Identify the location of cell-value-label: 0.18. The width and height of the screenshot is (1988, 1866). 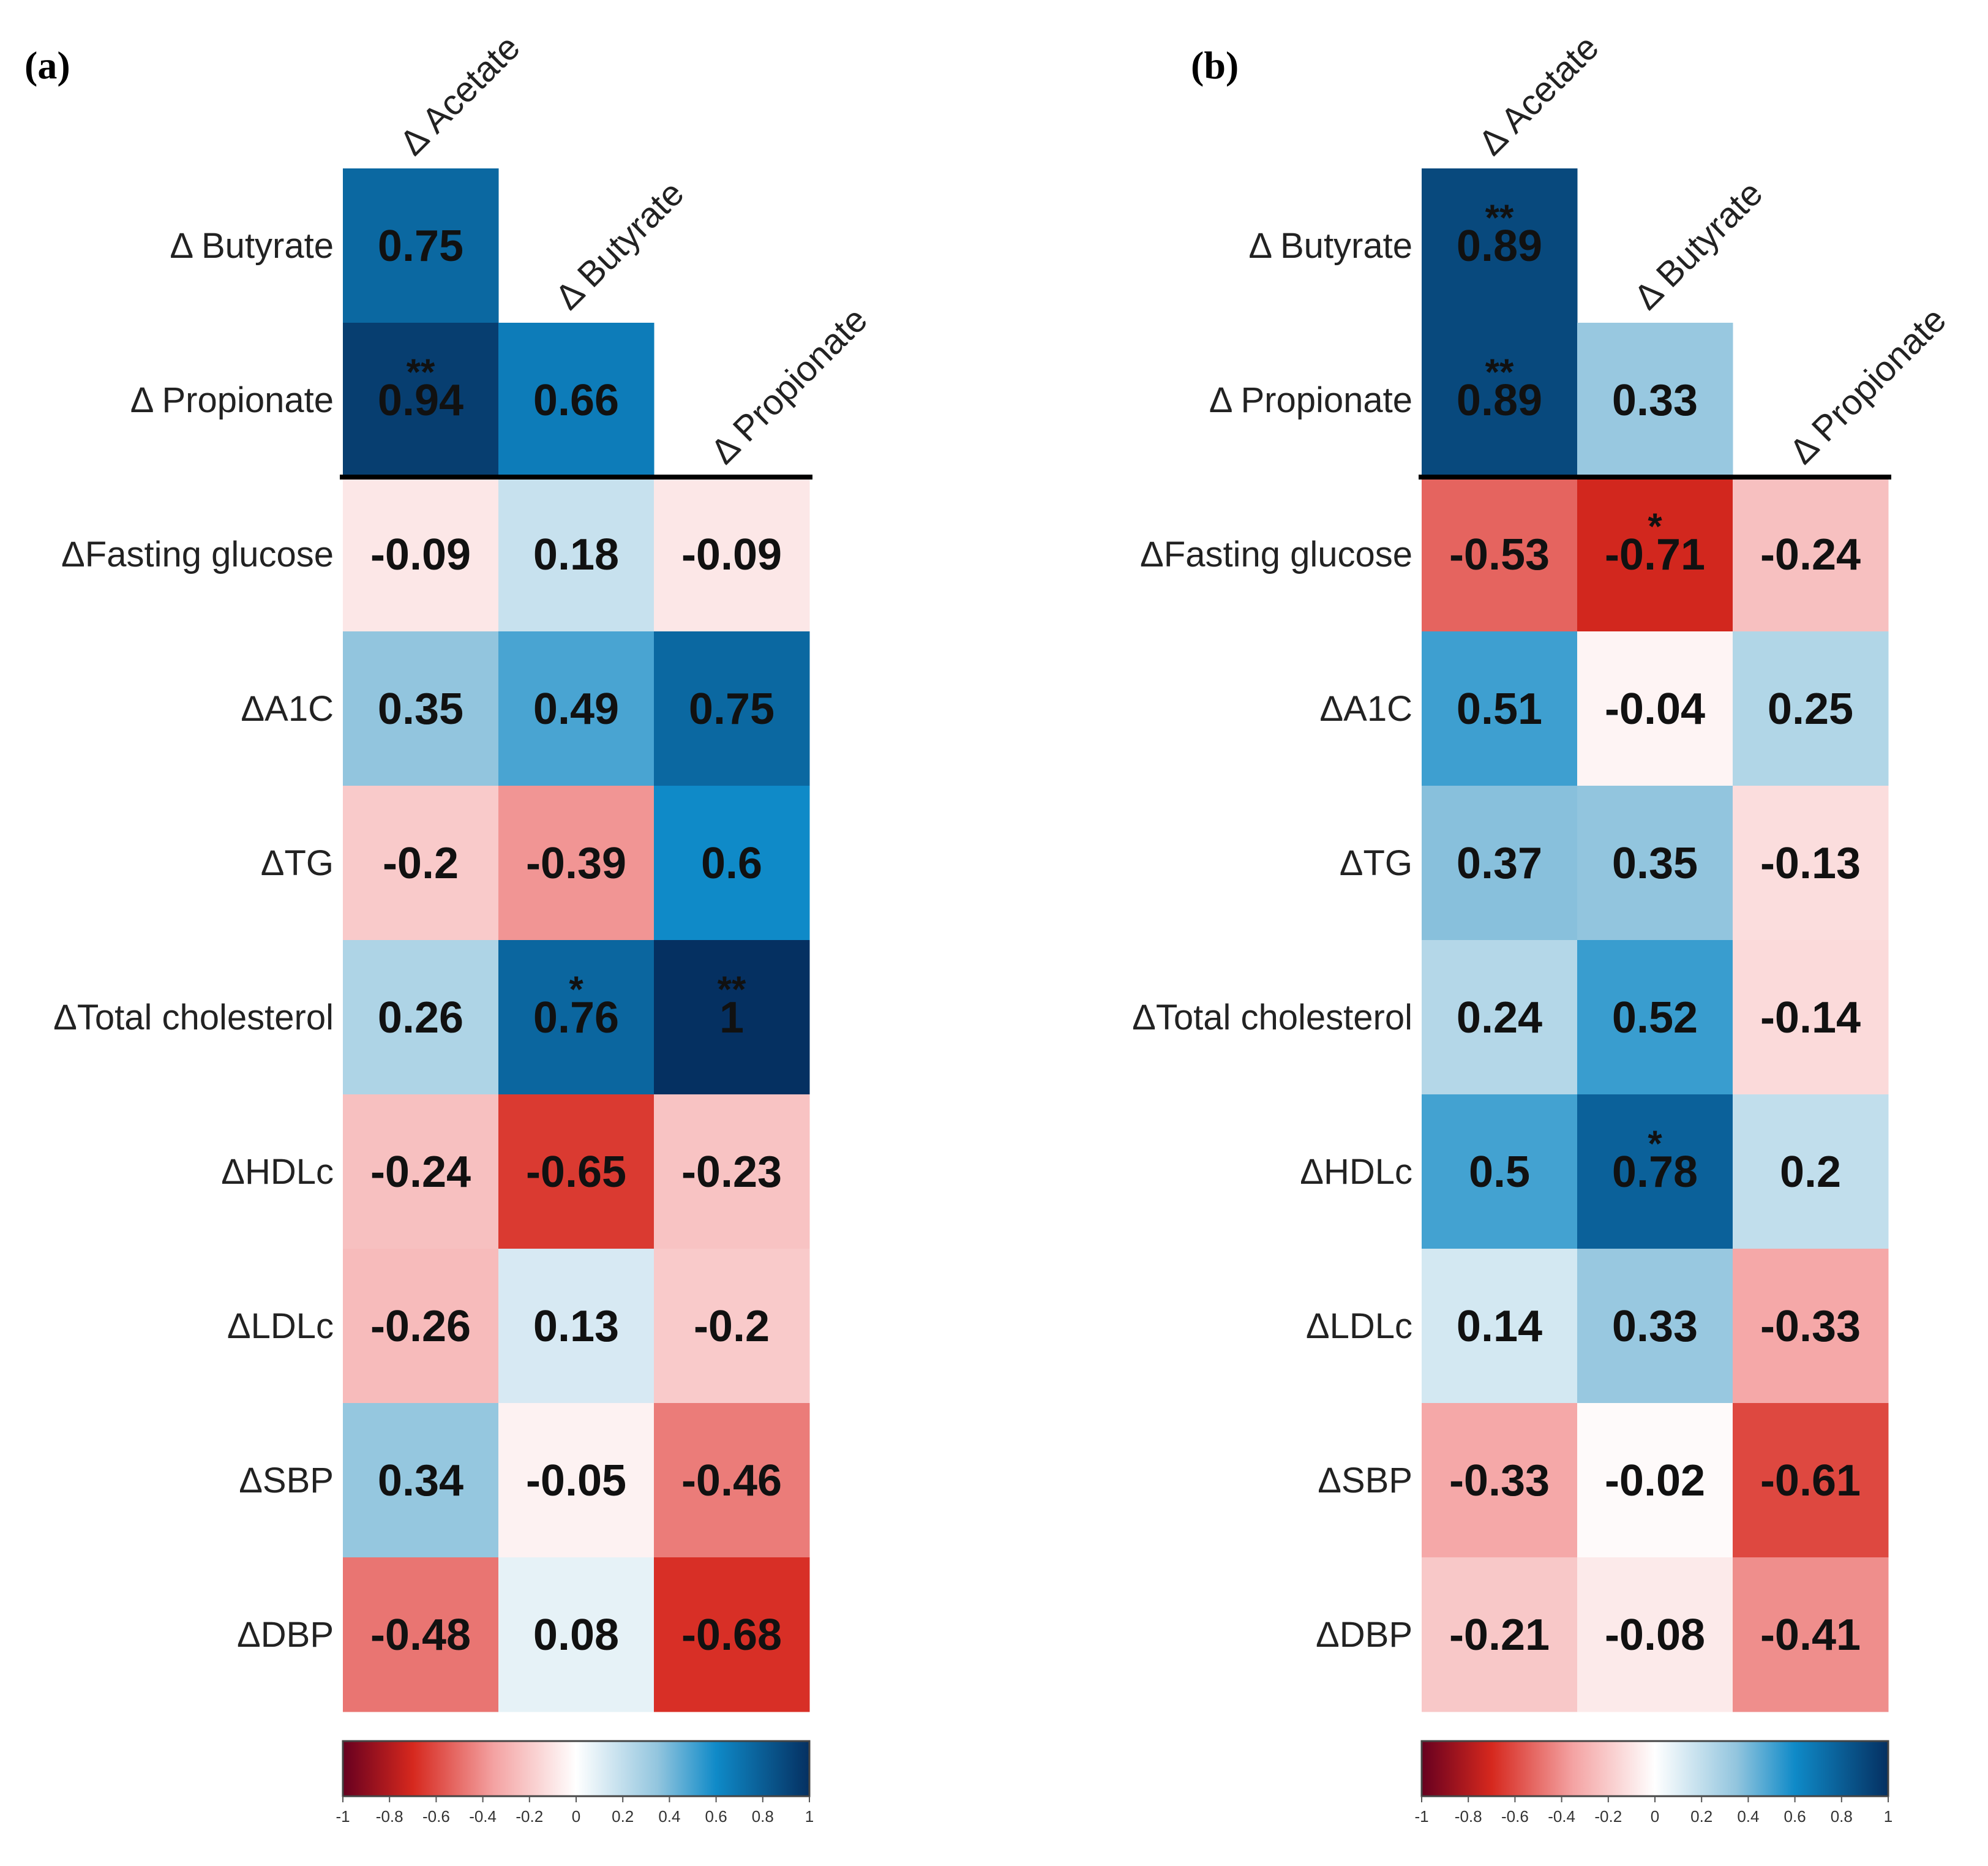
(576, 554).